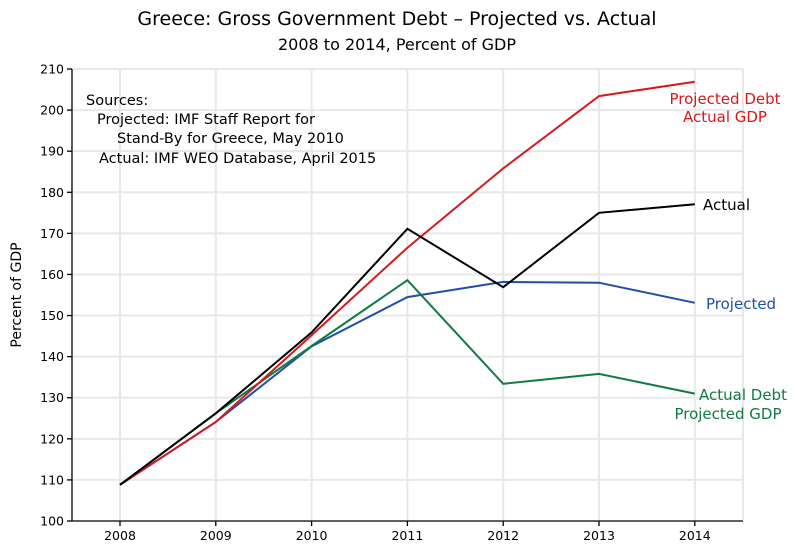 The width and height of the screenshot is (795, 544). I want to click on y-tick-label: 140, so click(52, 356).